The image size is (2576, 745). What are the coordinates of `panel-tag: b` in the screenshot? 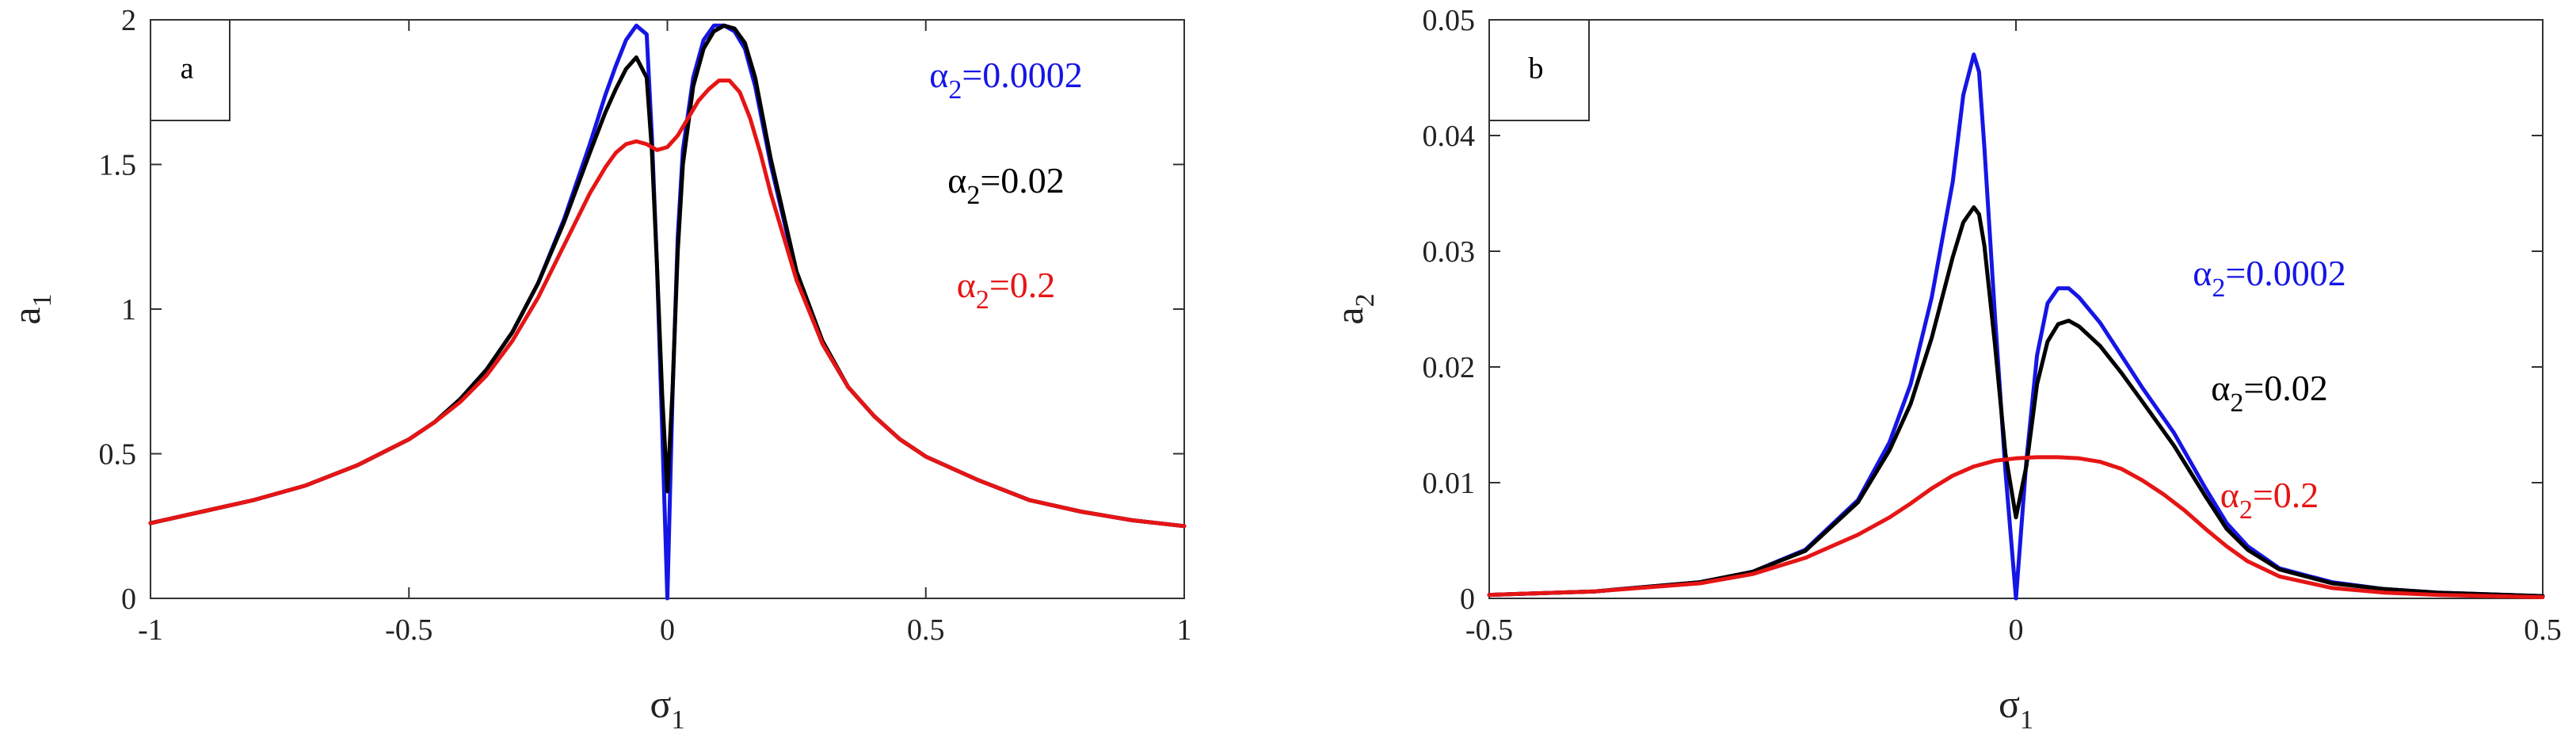 It's located at (1537, 69).